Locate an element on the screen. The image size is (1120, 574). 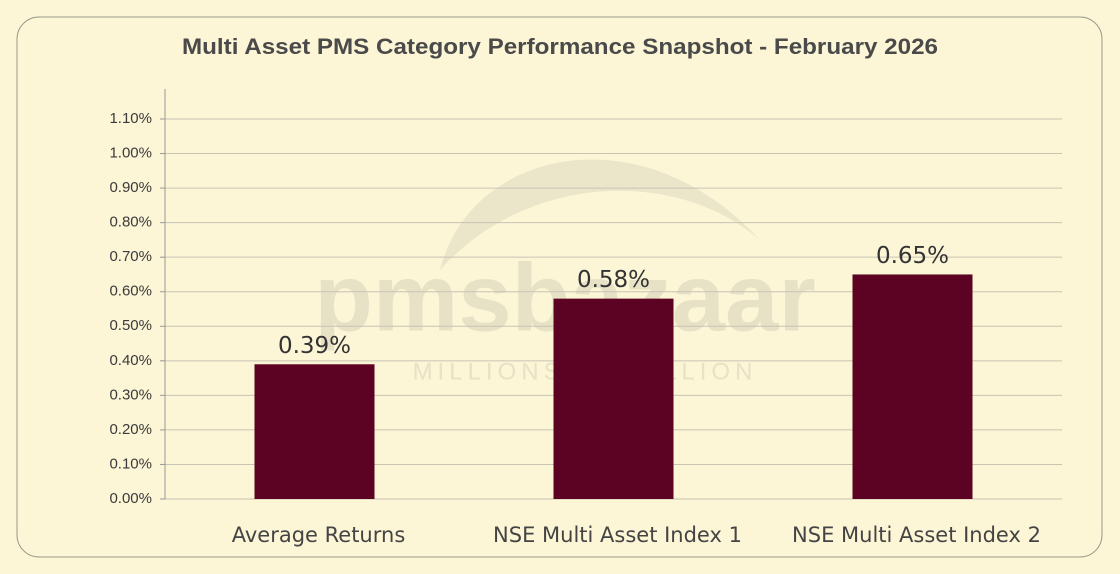
y-tick-label: 0.50% is located at coordinates (130, 325).